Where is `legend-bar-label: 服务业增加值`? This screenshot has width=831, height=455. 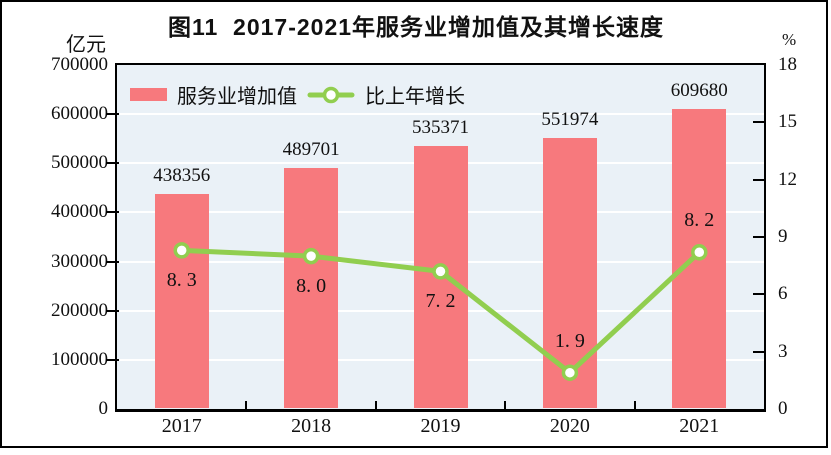
legend-bar-label: 服务业增加值 is located at coordinates (237, 97).